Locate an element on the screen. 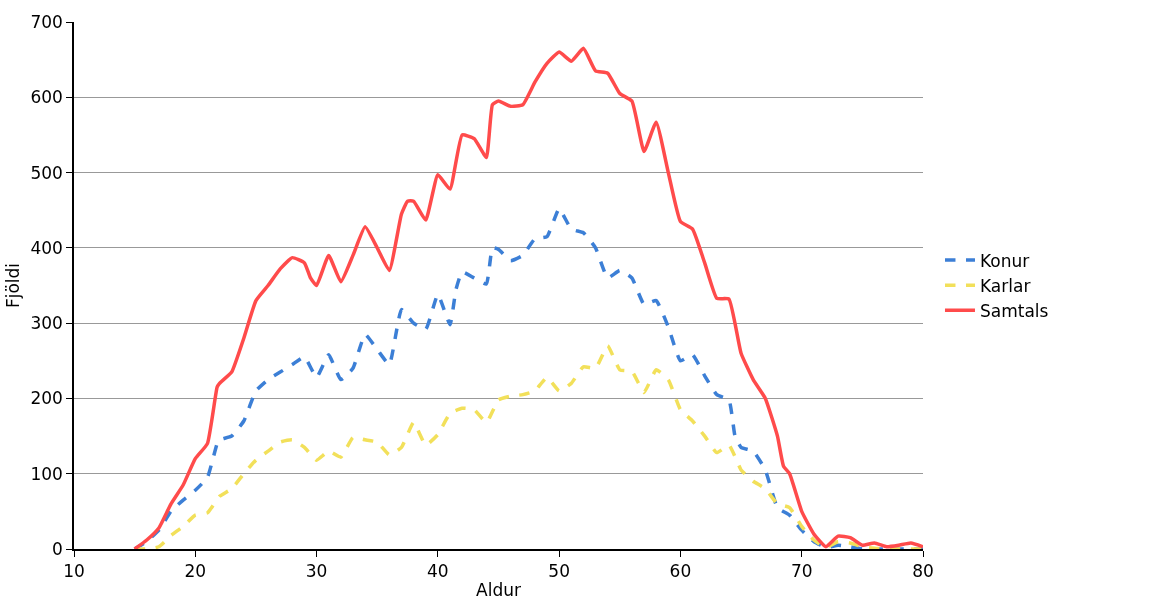  y-tick-label: 500 is located at coordinates (46, 172).